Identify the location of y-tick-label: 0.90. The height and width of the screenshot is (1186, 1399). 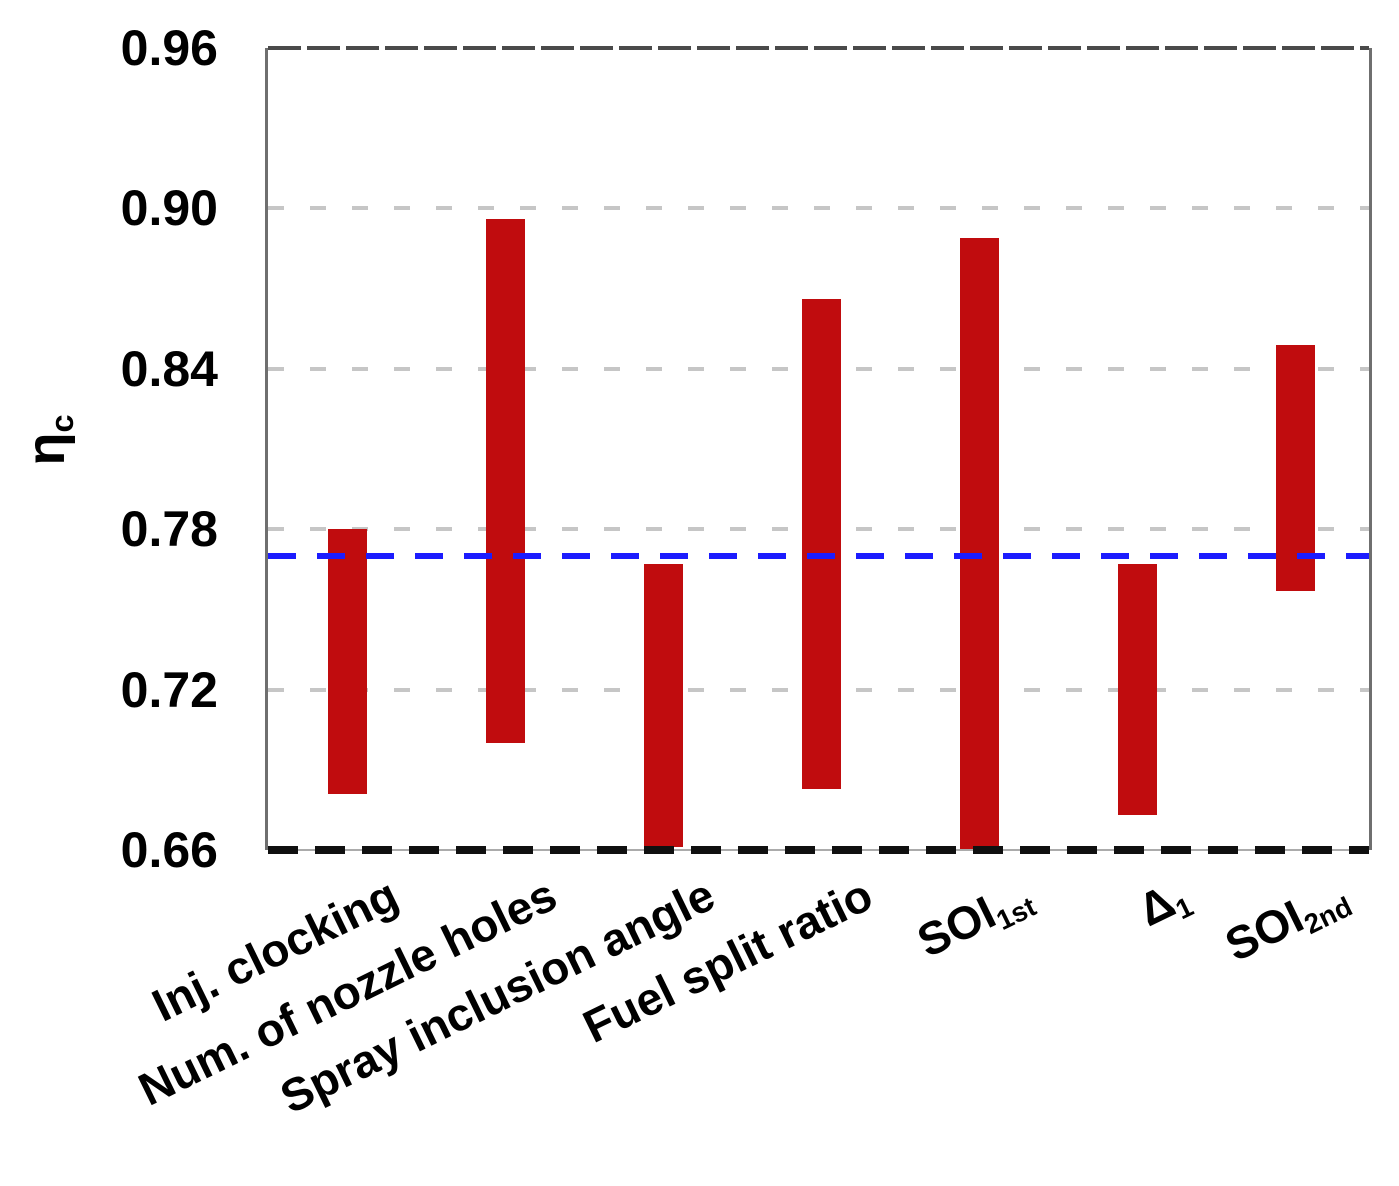
(169, 208).